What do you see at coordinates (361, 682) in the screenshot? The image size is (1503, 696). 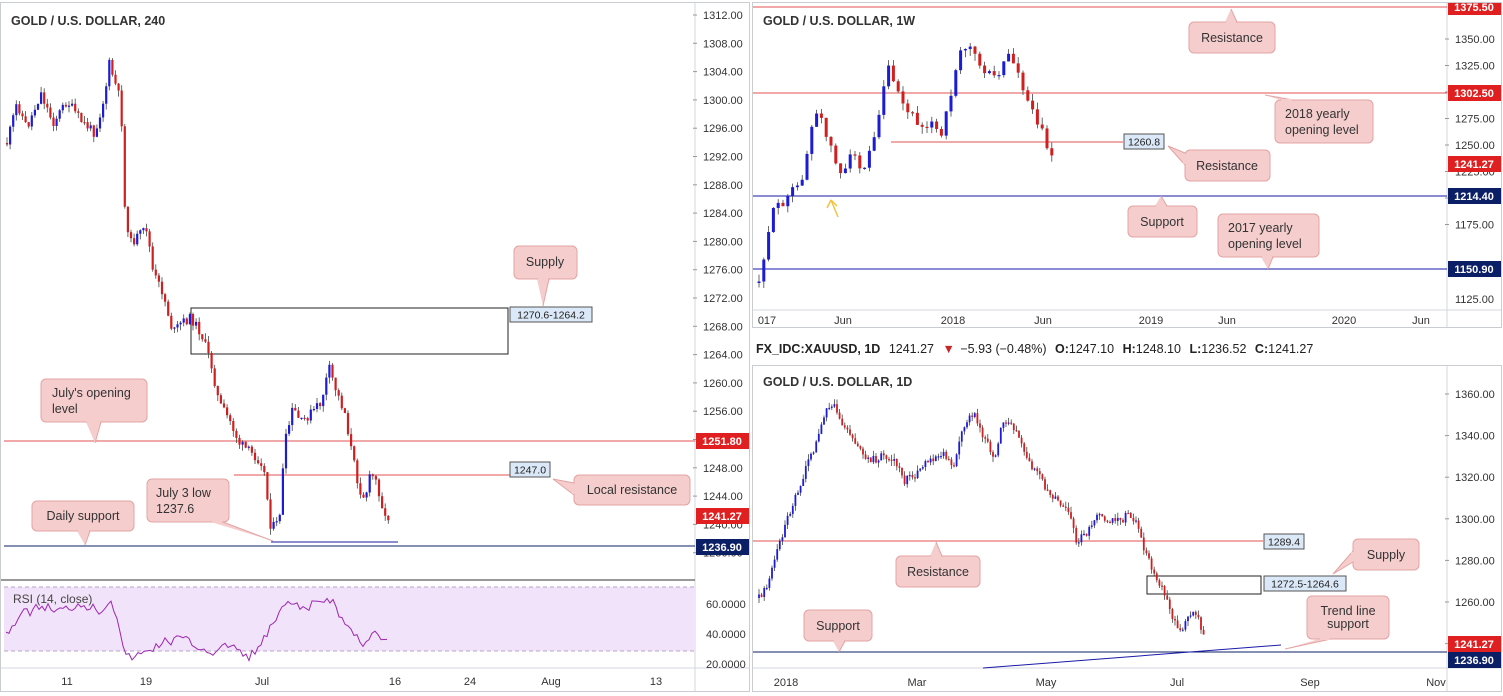 I see `time-axis: 11 19 Jul 16 24 Aug 13` at bounding box center [361, 682].